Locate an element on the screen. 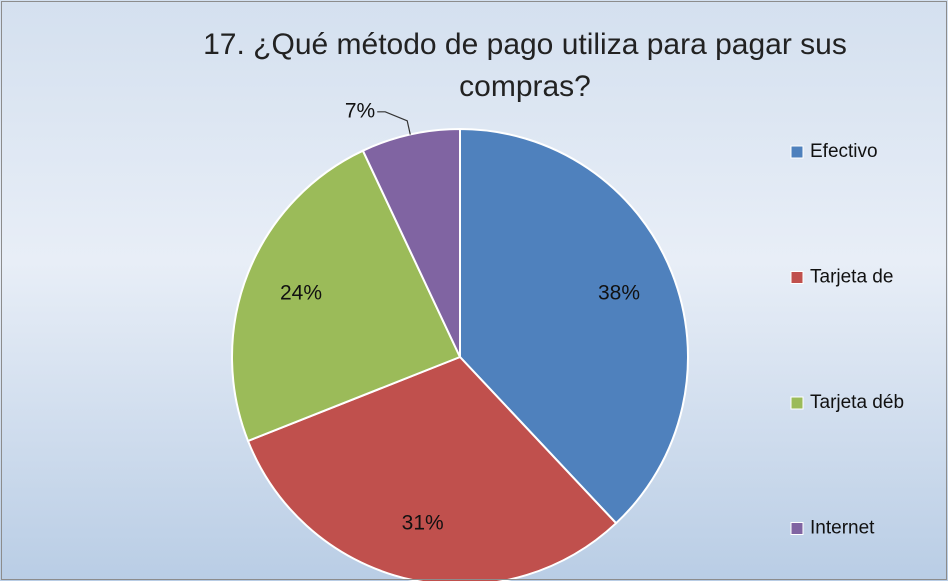 Image resolution: width=948 pixels, height=581 pixels. data-label: 31% is located at coordinates (423, 522).